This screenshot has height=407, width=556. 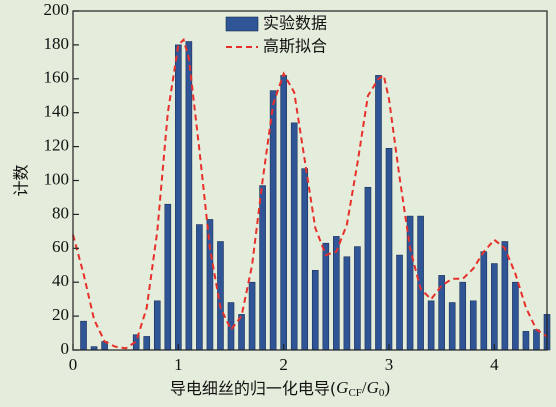 I want to click on x-axis-label-part: 导电细丝的归一化电导(, so click(x=253, y=388).